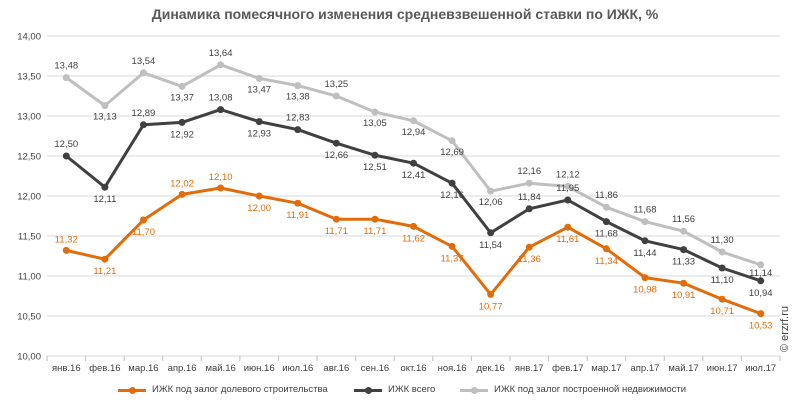 This screenshot has height=407, width=810. What do you see at coordinates (760, 273) in the screenshot?
I see `data-label: 11,14` at bounding box center [760, 273].